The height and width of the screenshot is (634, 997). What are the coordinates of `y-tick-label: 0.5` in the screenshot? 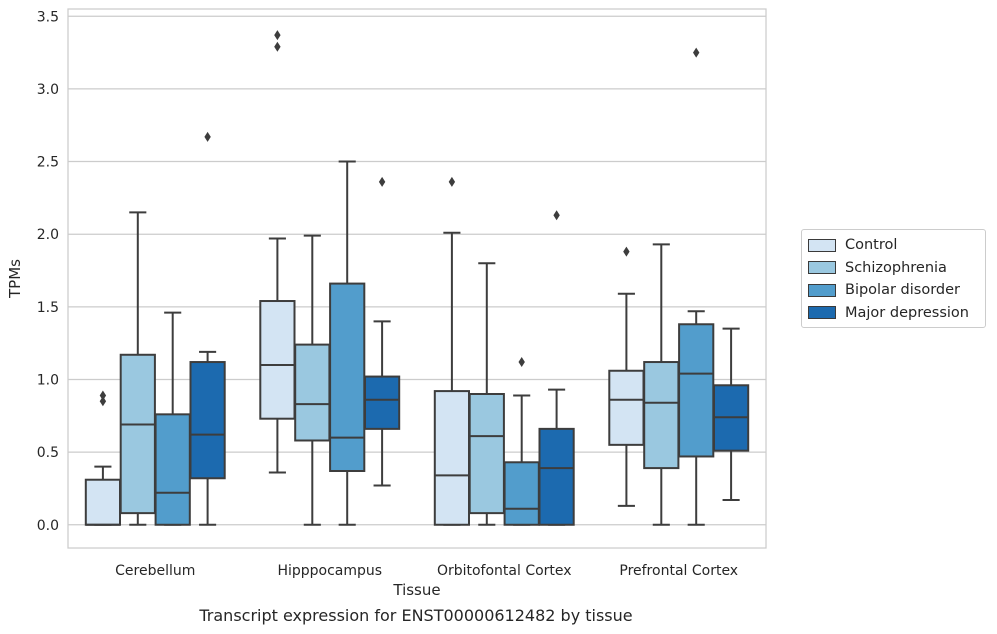 It's located at (48, 453).